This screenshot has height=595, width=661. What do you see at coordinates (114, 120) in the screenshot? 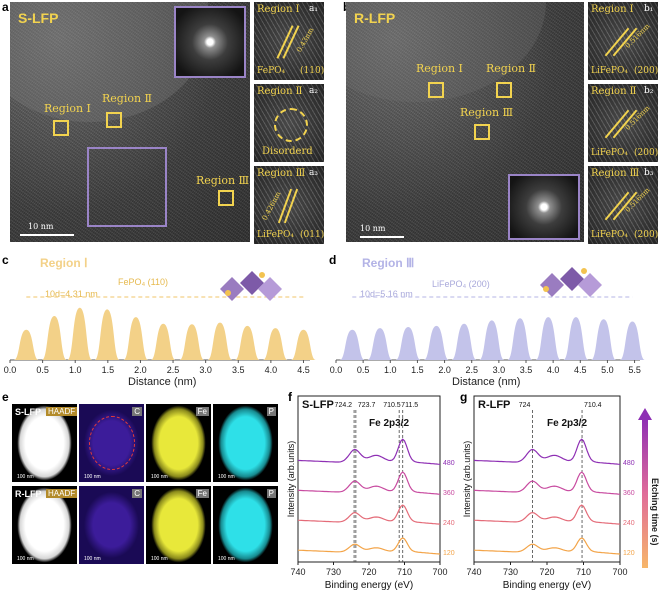
I see `region-2-box` at bounding box center [114, 120].